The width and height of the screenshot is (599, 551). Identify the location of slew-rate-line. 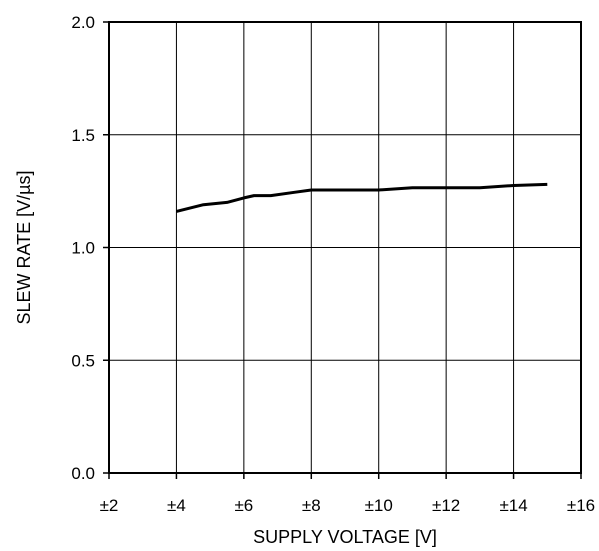
(362, 197).